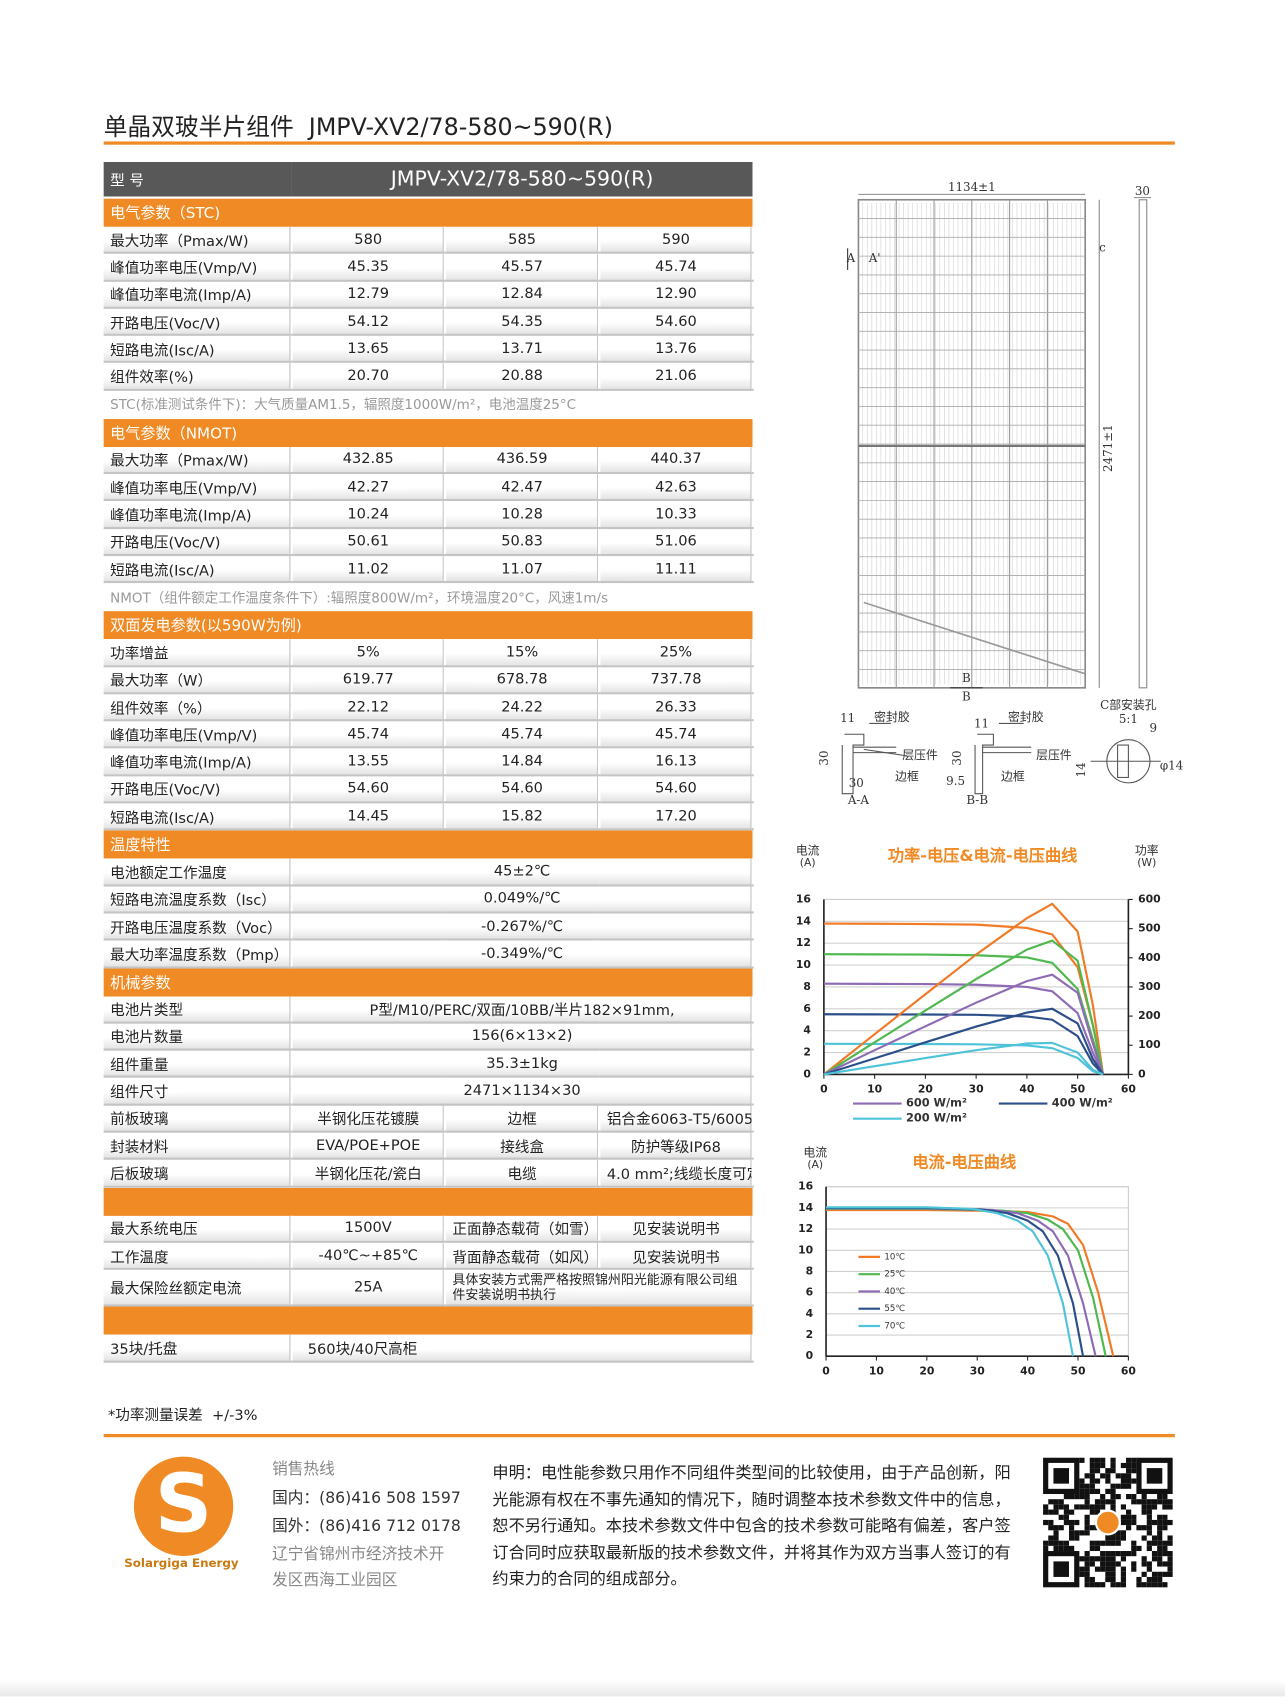  What do you see at coordinates (676, 569) in the screenshot?
I see `spec-value: 11.11` at bounding box center [676, 569].